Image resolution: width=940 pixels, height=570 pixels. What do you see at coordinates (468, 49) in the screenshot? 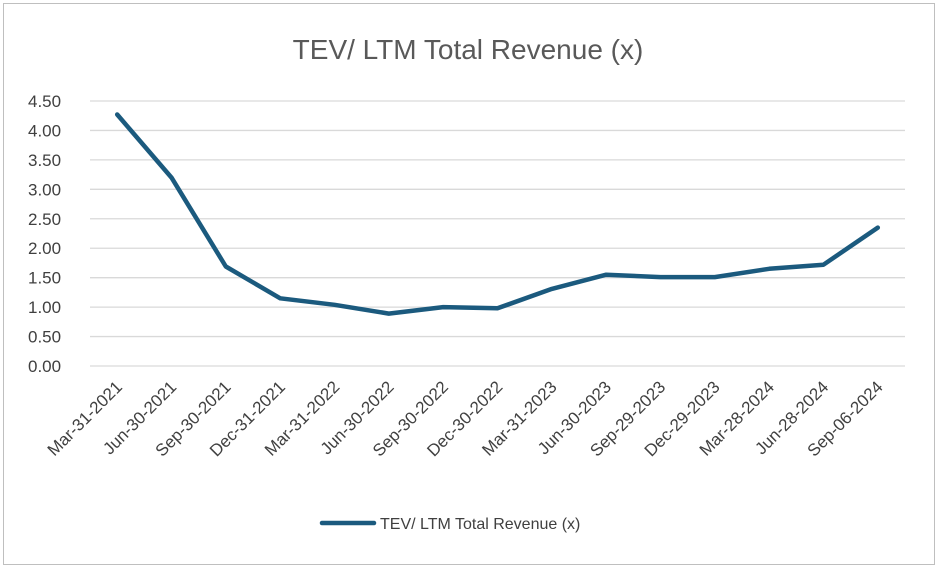
I see `chart-title: TEV/ LTM Total Revenue (x)` at bounding box center [468, 49].